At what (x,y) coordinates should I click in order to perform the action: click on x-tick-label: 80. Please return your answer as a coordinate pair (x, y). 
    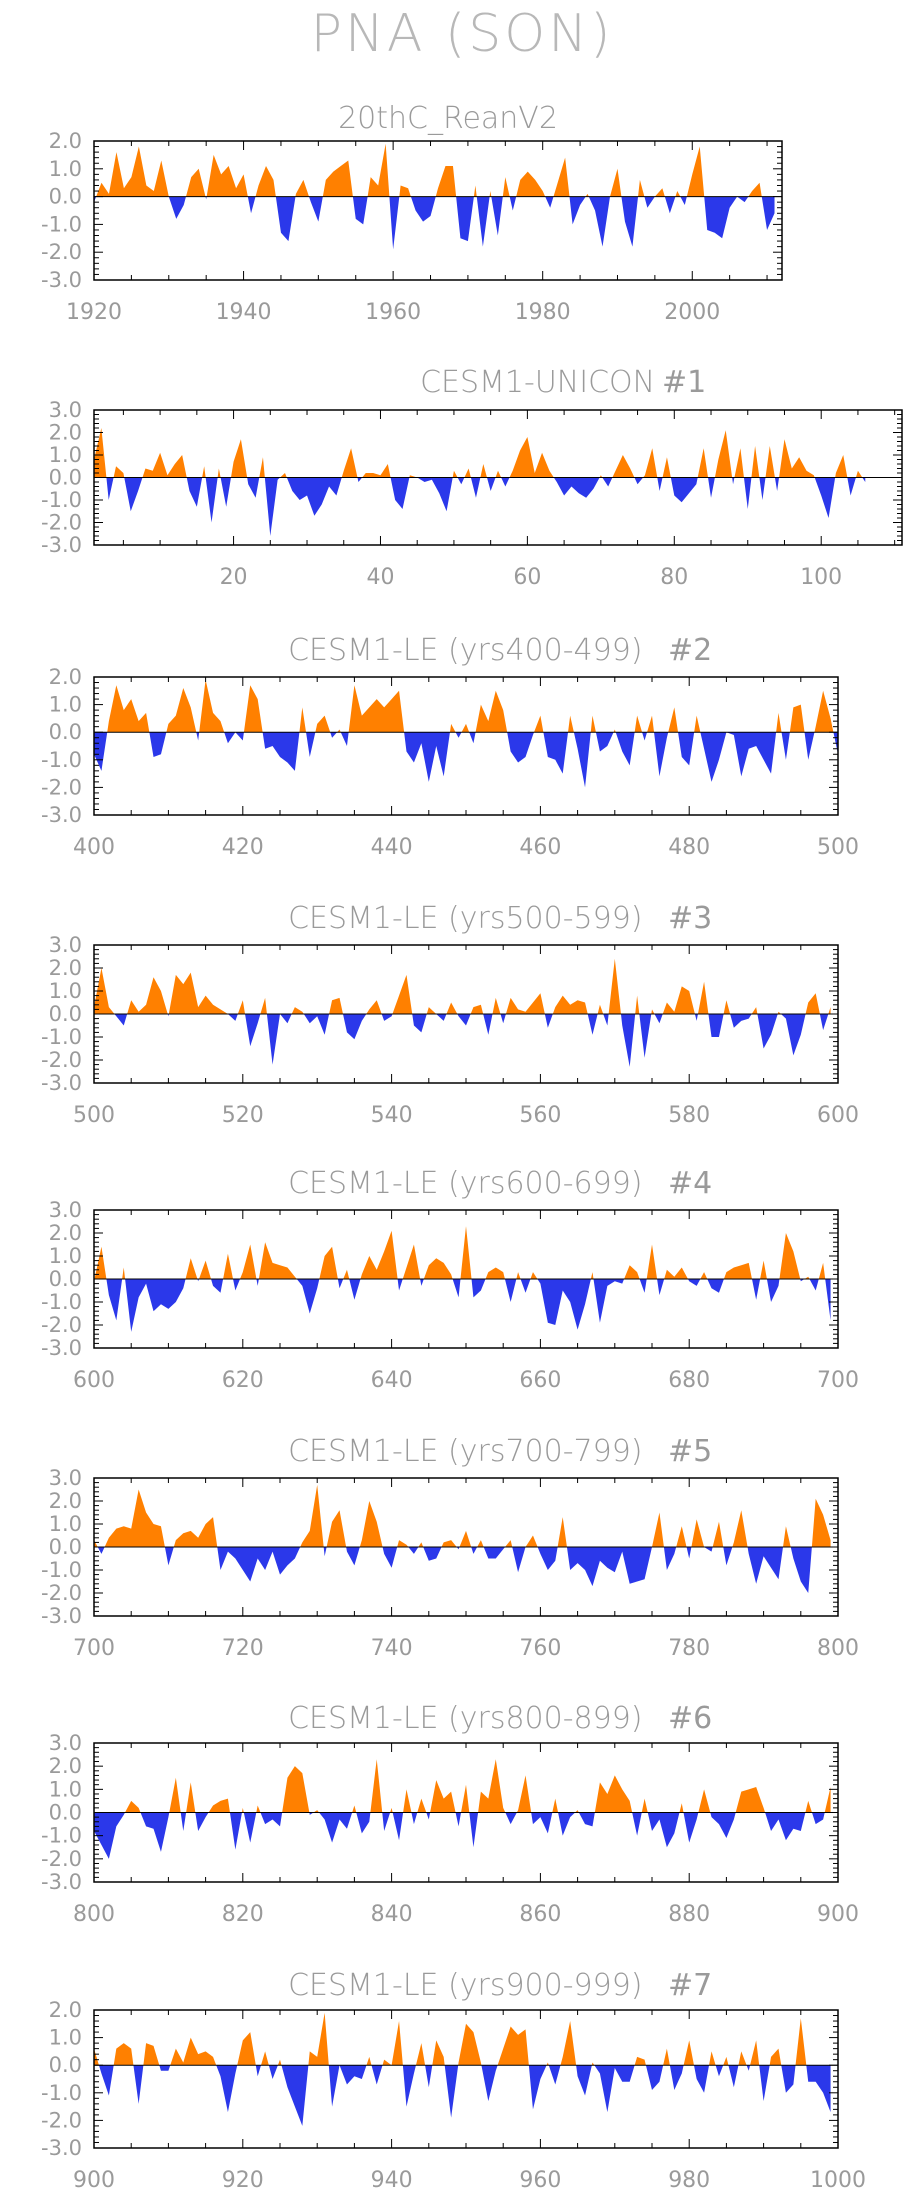
    Looking at the image, I should click on (674, 577).